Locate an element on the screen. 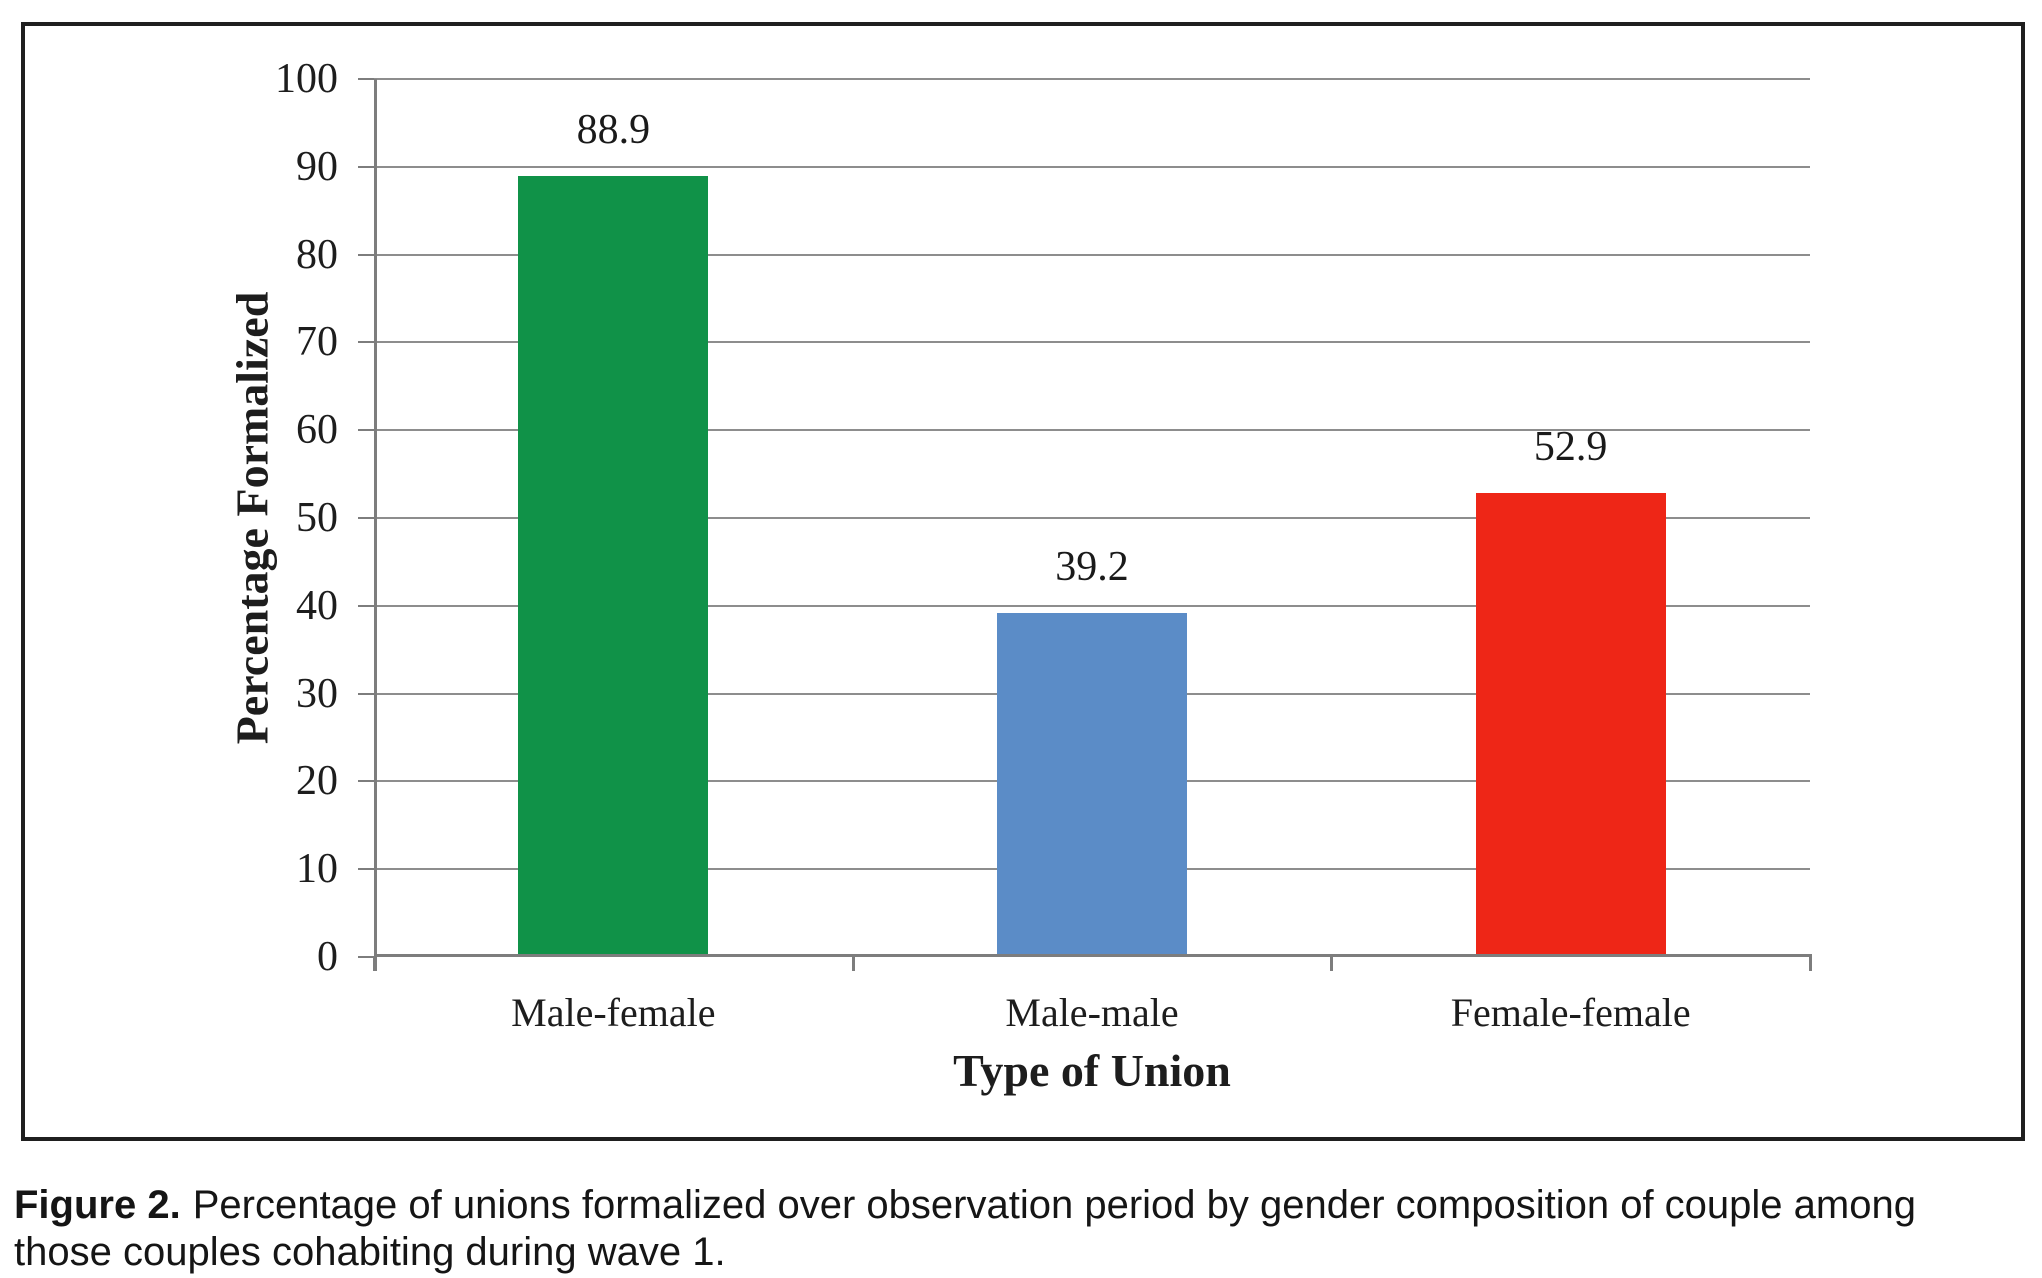  x-category-label-male-male: Male-male is located at coordinates (1092, 1012).